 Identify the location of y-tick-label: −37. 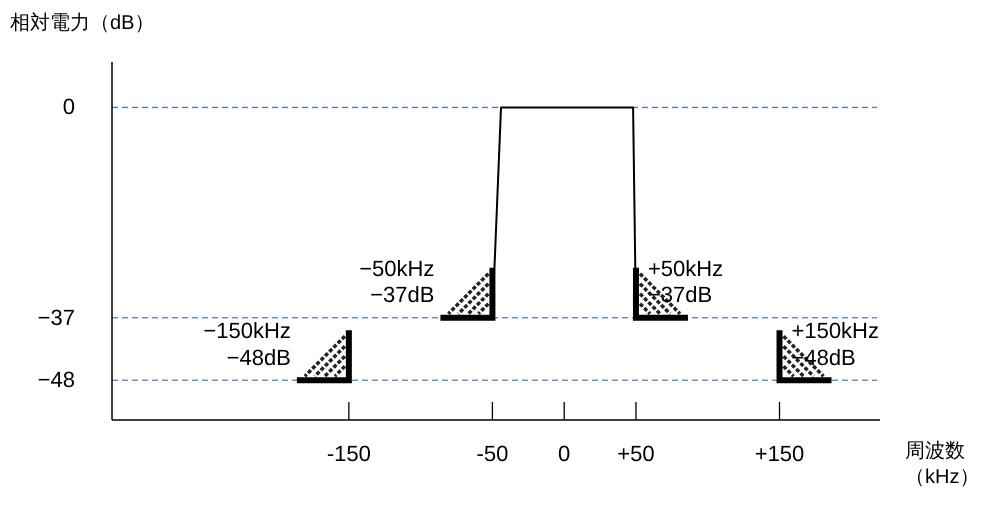
(56, 318).